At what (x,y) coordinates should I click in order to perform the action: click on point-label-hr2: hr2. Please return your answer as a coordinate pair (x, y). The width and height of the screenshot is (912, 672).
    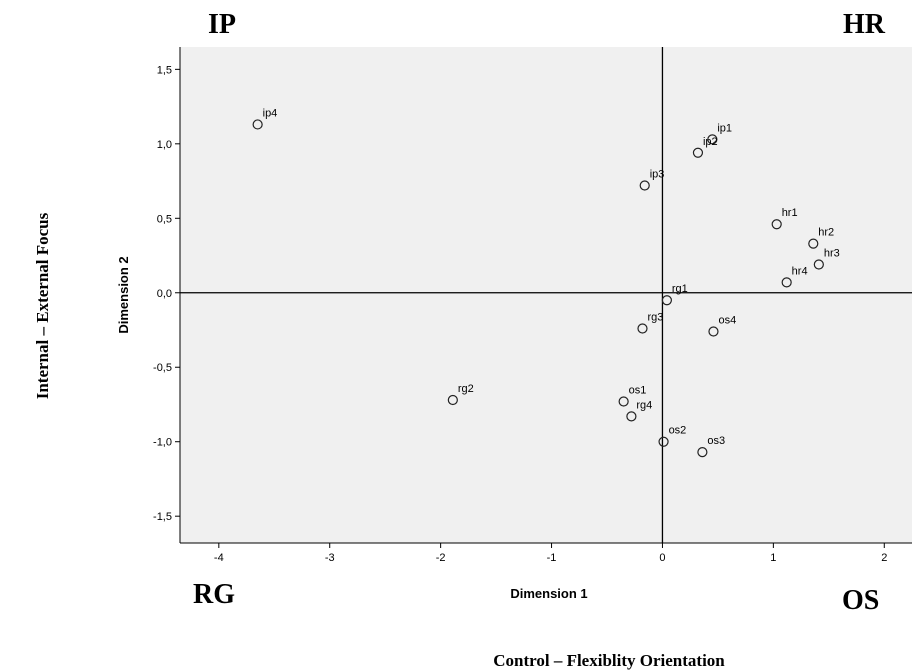
    Looking at the image, I should click on (826, 233).